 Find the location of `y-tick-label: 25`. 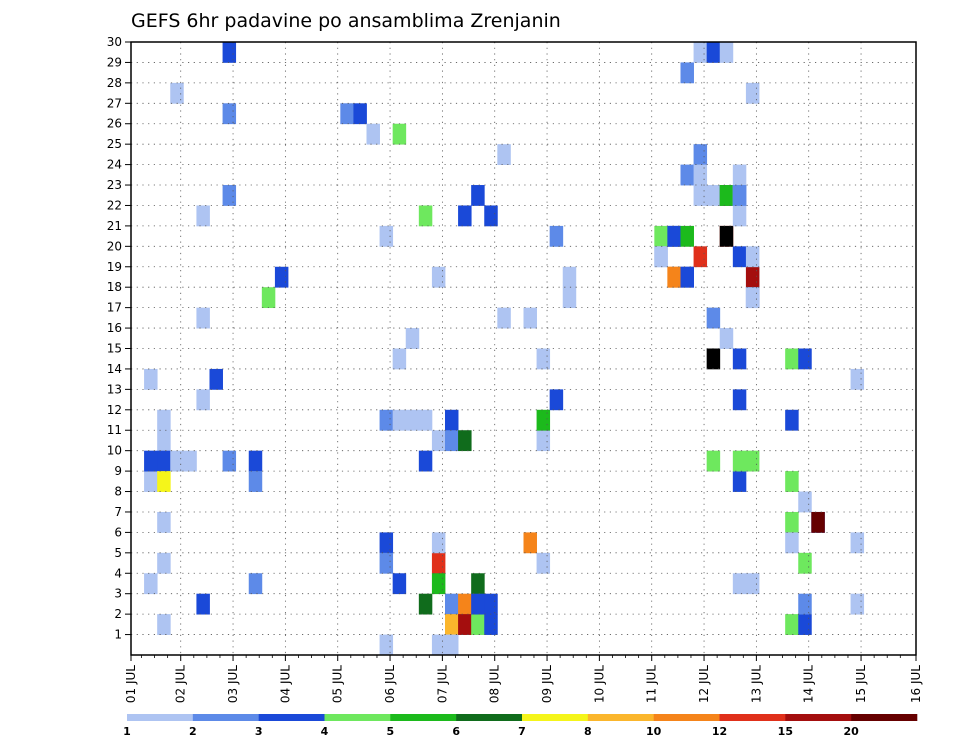

y-tick-label: 25 is located at coordinates (114, 144).